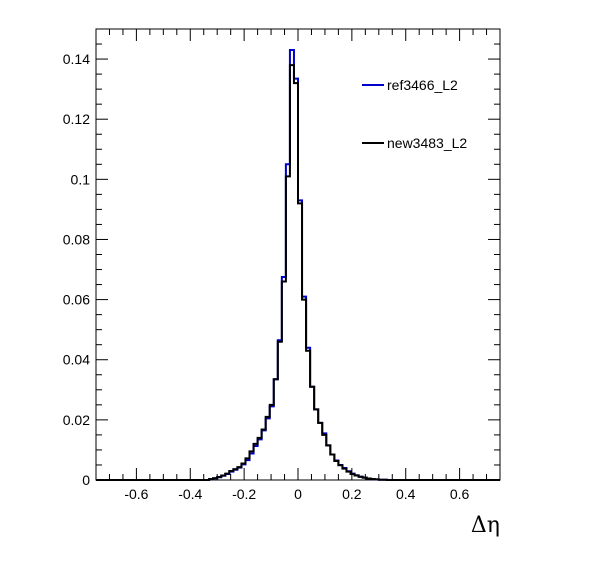 The width and height of the screenshot is (596, 572). What do you see at coordinates (136, 494) in the screenshot?
I see `x-tick-label: -0.6` at bounding box center [136, 494].